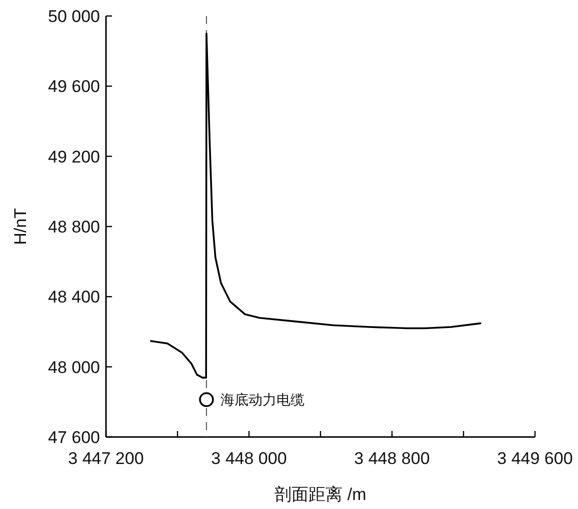 This screenshot has width=578, height=509. What do you see at coordinates (262, 400) in the screenshot?
I see `series-label: 海底动力电缆` at bounding box center [262, 400].